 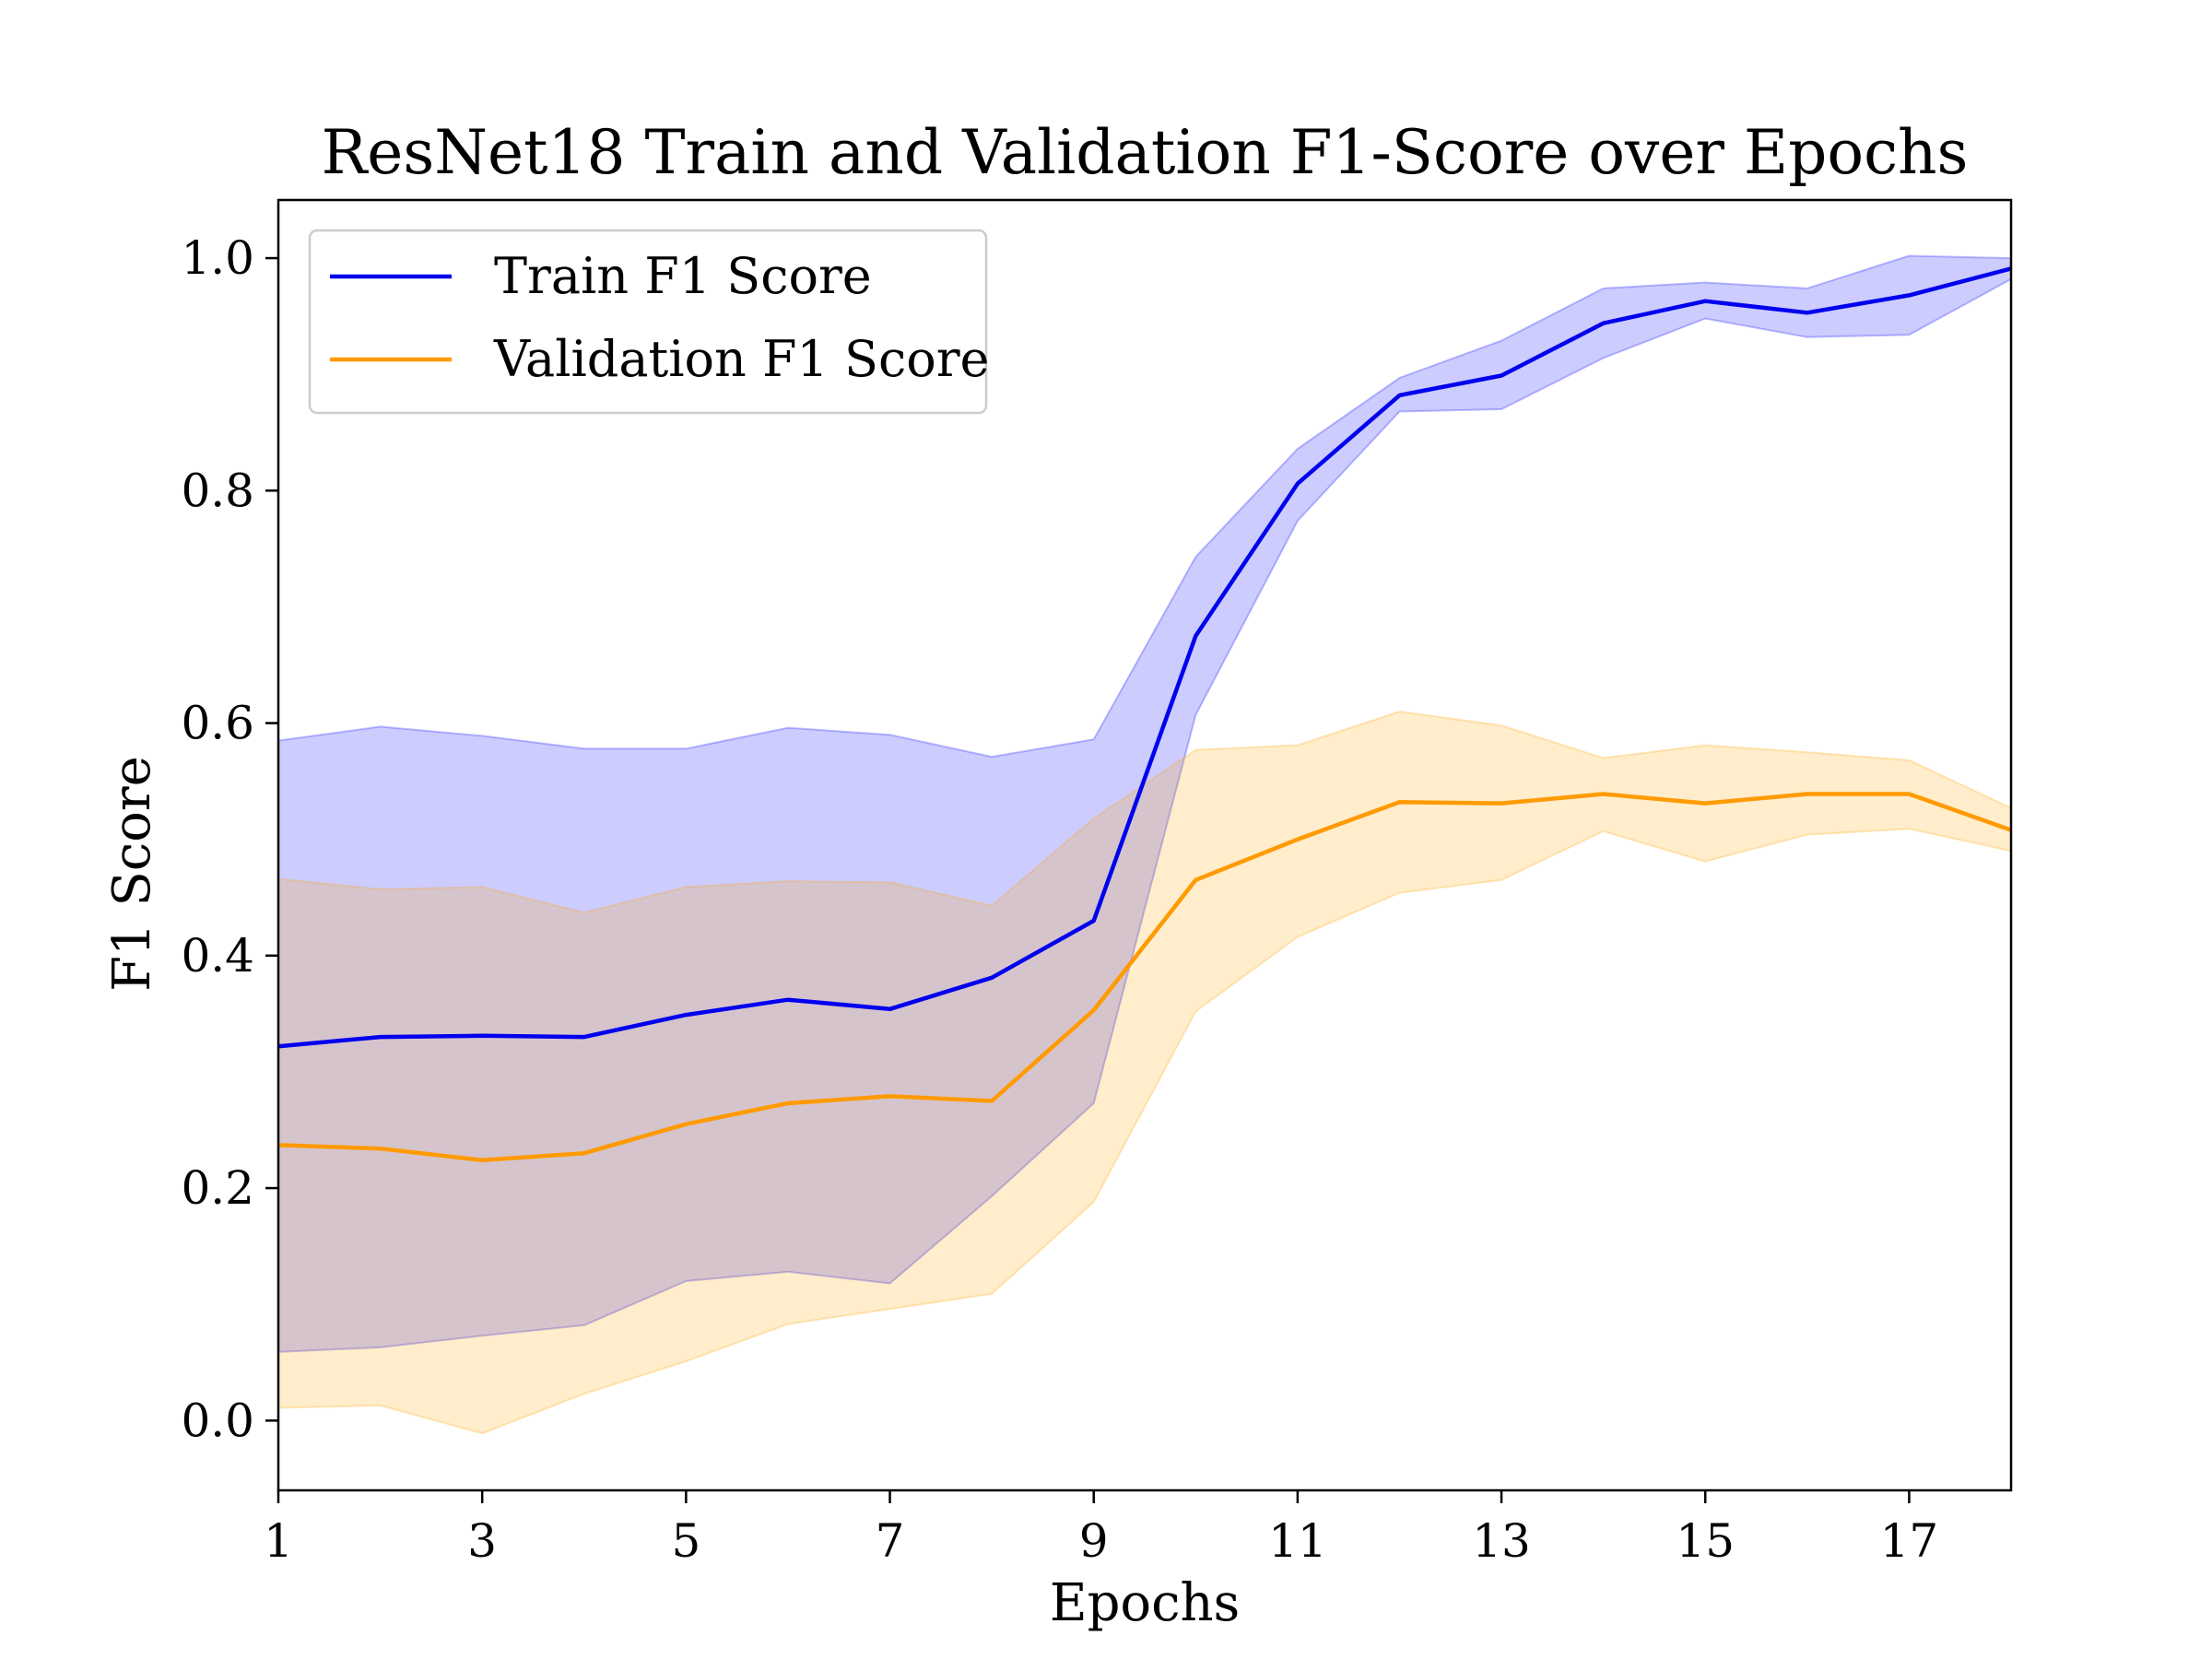 What do you see at coordinates (1094, 1541) in the screenshot?
I see `x-tick-label: 9` at bounding box center [1094, 1541].